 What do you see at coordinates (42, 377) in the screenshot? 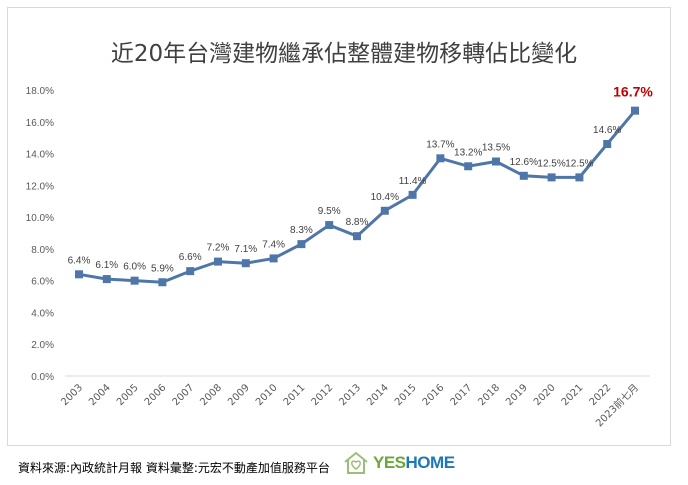
I see `y-tick-label: 0.0%` at bounding box center [42, 377].